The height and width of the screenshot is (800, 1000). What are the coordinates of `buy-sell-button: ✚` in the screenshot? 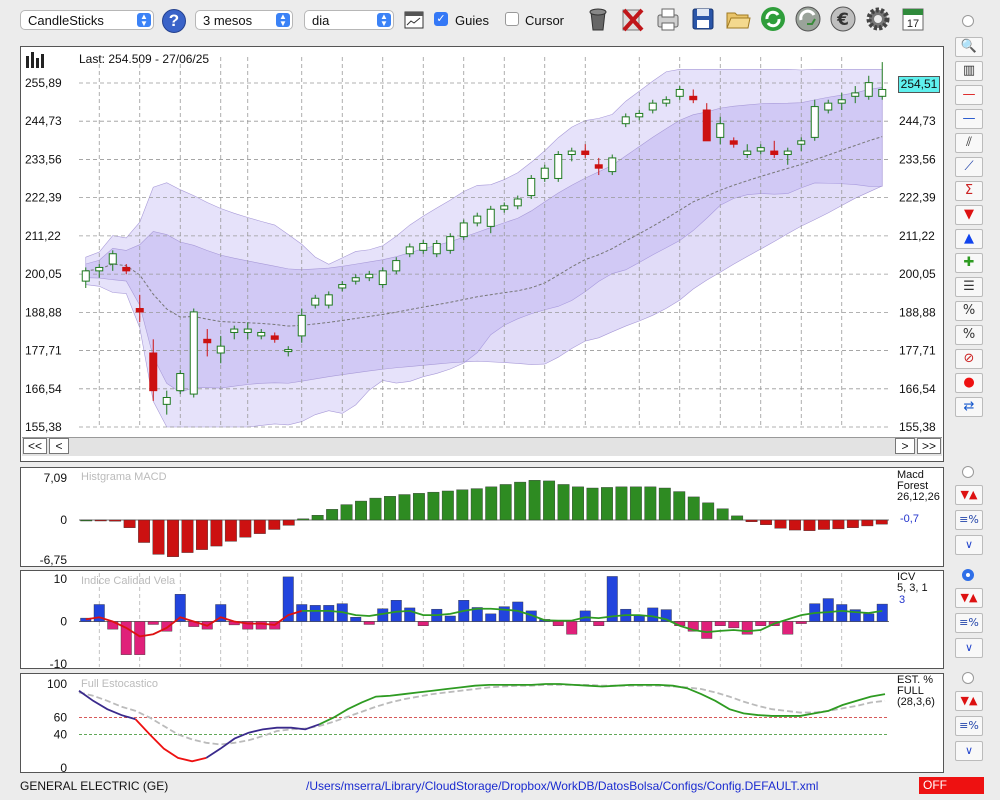 It's located at (969, 263).